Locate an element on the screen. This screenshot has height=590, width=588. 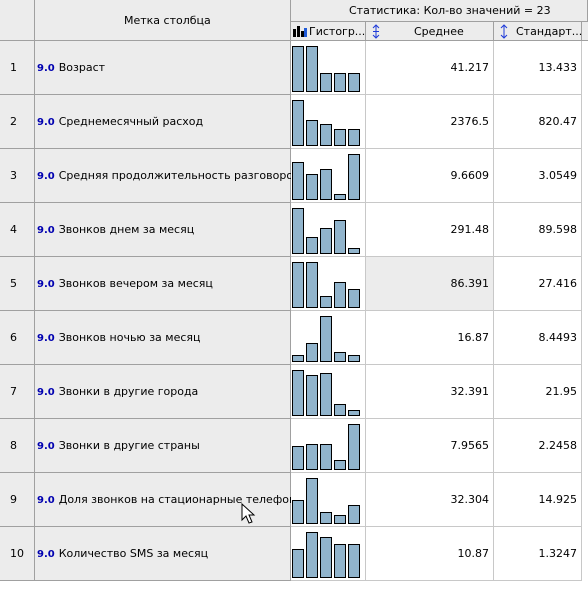
row-number-cell: 1 is located at coordinates (17, 68).